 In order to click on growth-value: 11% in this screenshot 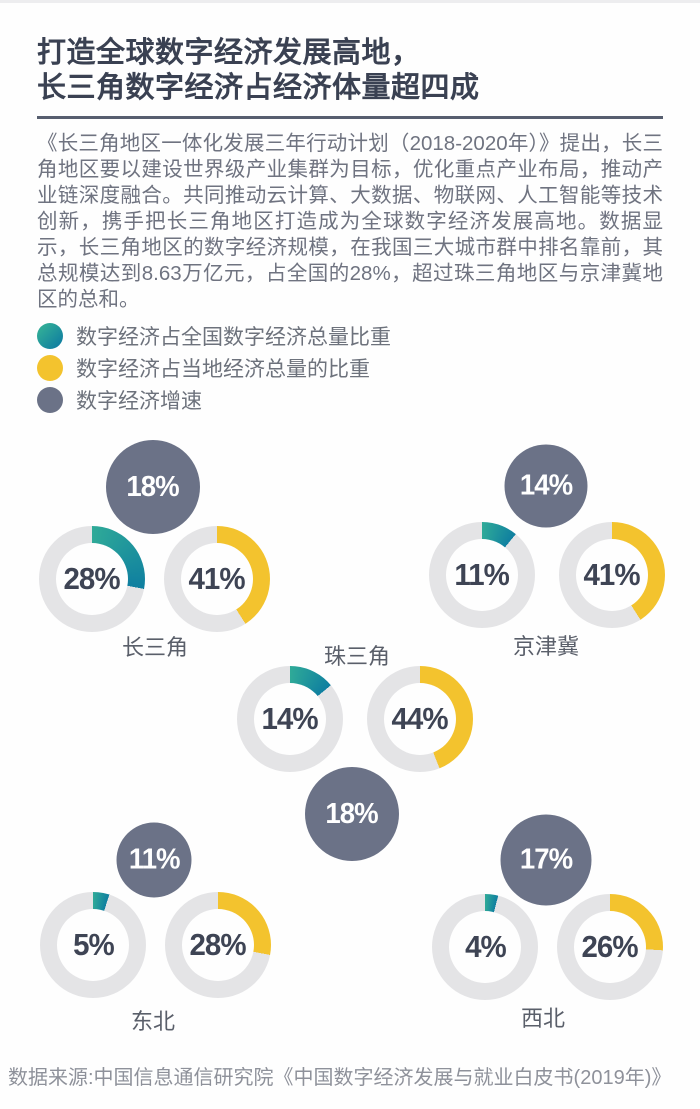, I will do `click(154, 859)`.